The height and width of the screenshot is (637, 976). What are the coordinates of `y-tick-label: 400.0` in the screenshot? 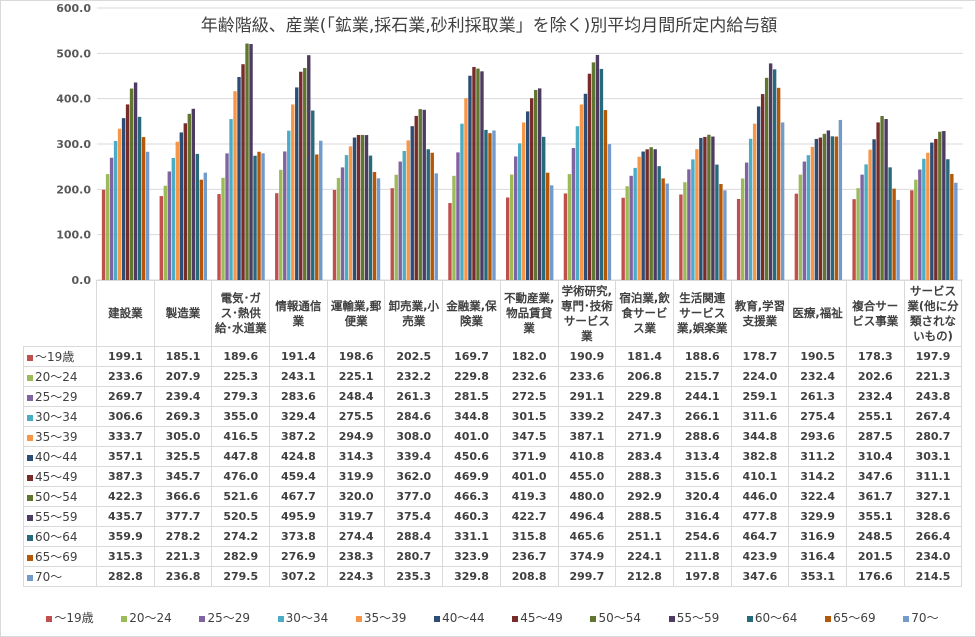 It's located at (73, 99).